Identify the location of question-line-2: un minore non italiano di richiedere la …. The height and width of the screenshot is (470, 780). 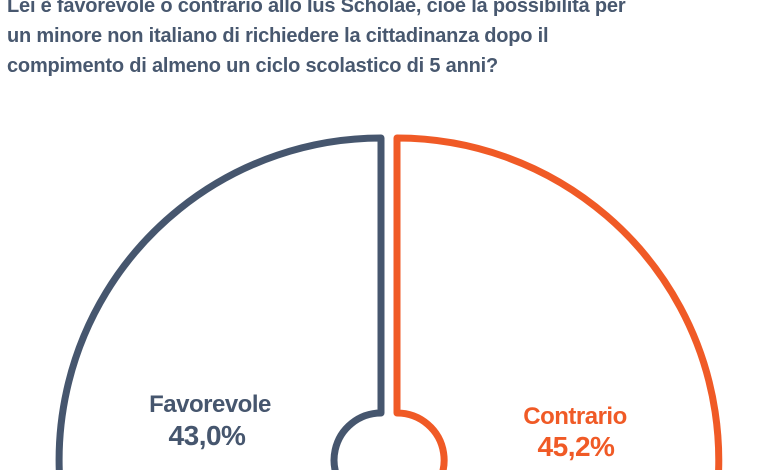
(278, 36).